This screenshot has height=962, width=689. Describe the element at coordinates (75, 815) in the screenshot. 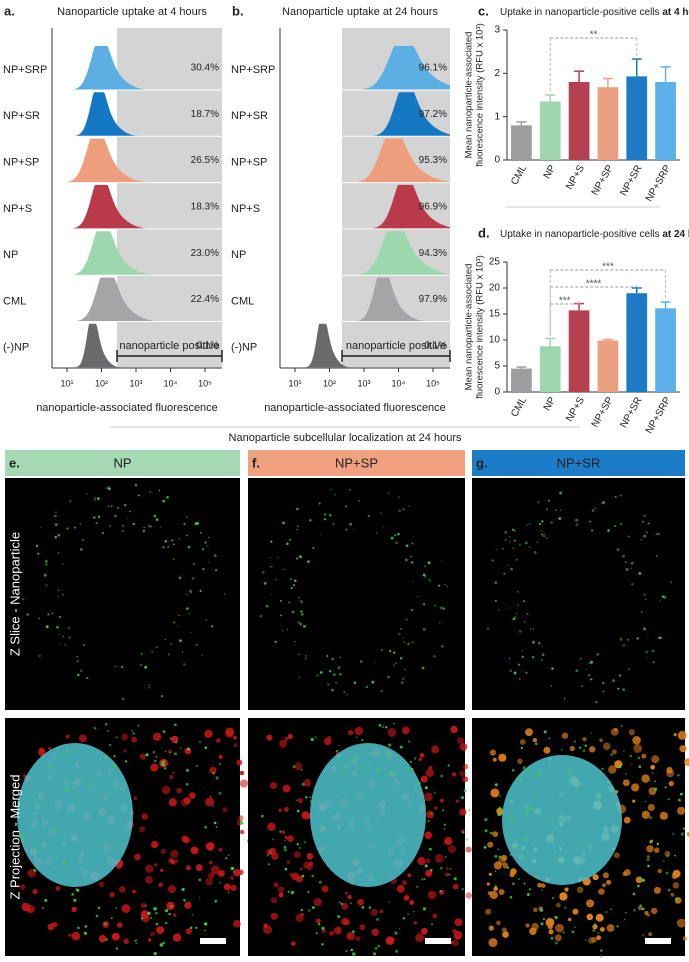

I see `nucleus` at that location.